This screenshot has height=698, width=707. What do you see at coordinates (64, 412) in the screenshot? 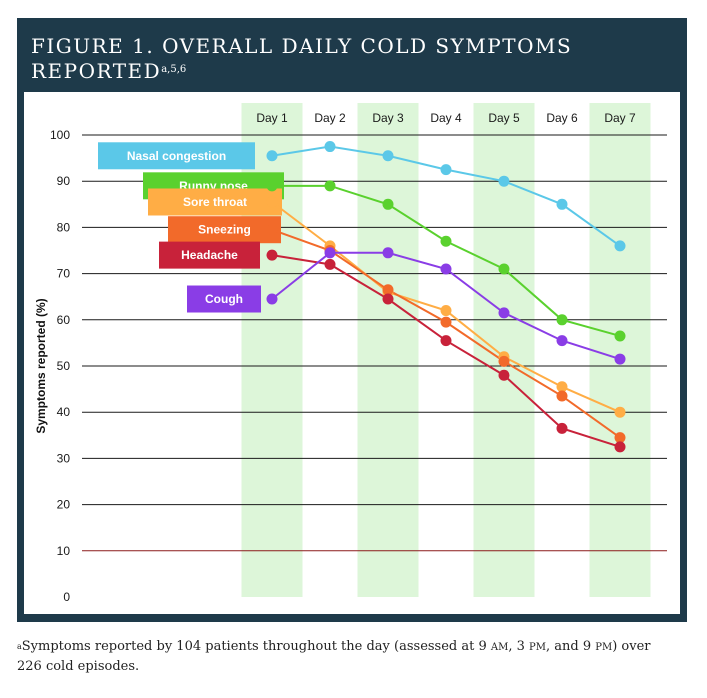
I see `y-tick-label: 40` at bounding box center [64, 412].